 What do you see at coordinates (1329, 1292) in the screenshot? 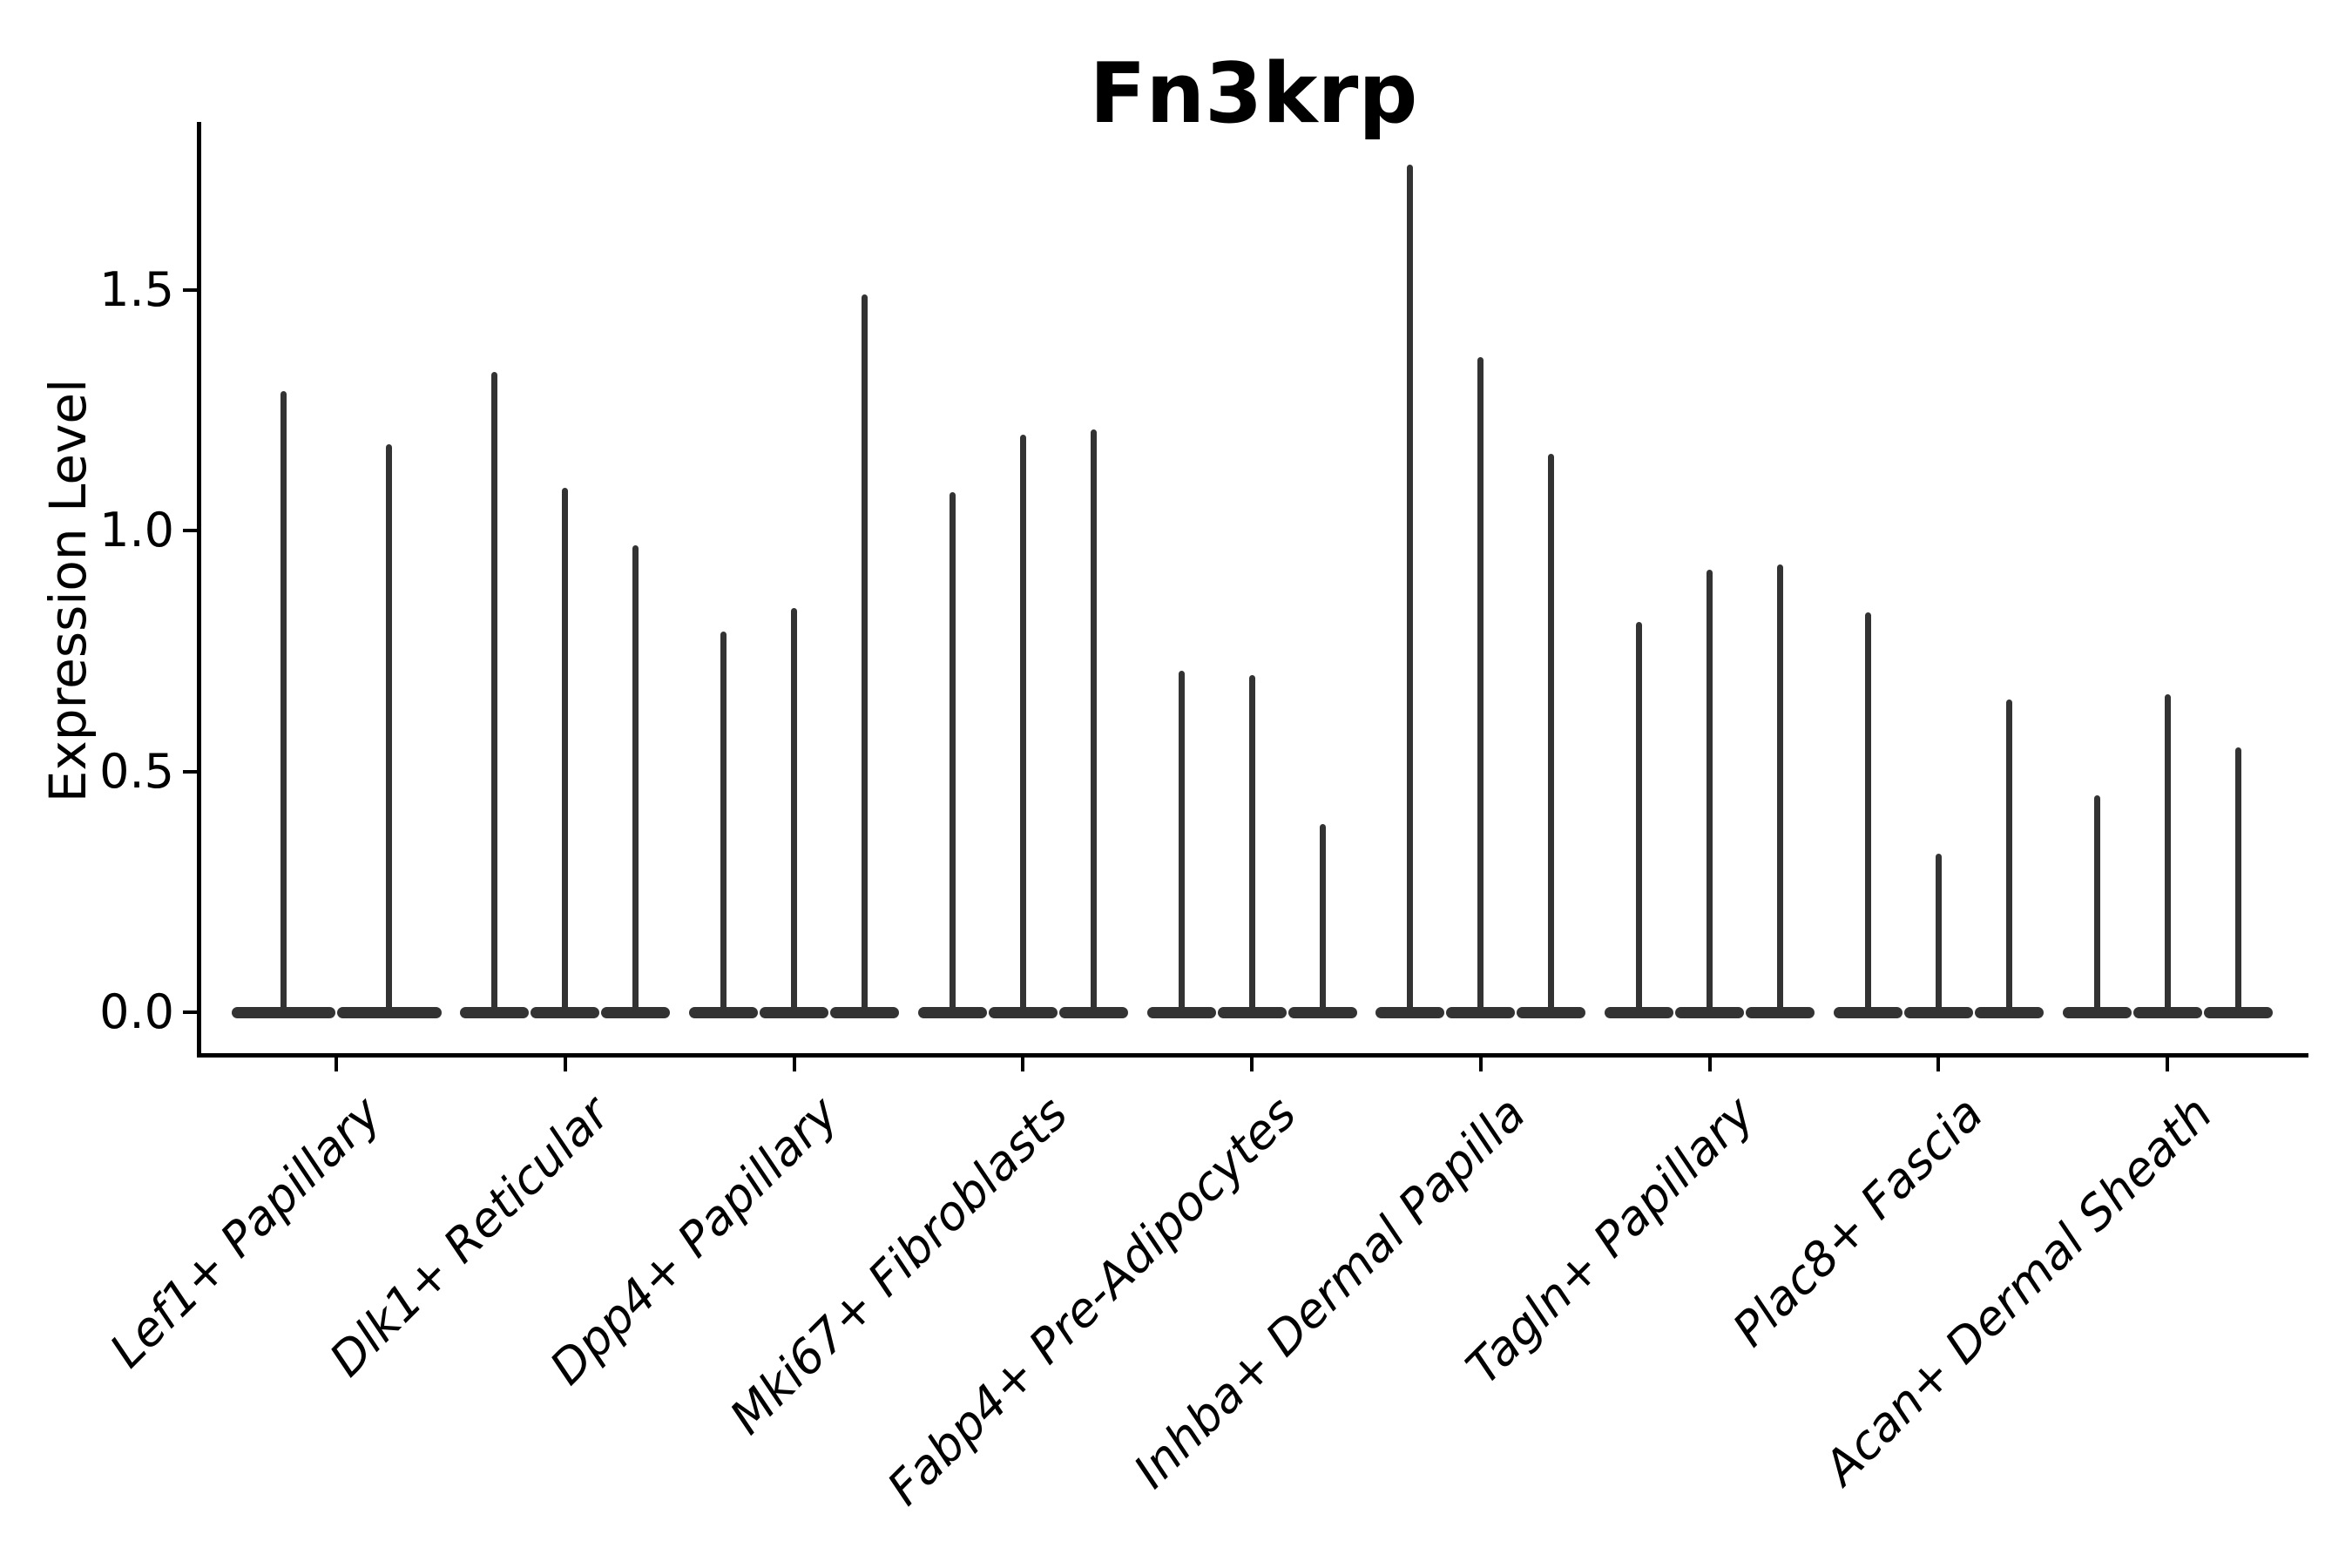
I see `x-tick-label: Inhba+ Dermal Papilla` at bounding box center [1329, 1292].